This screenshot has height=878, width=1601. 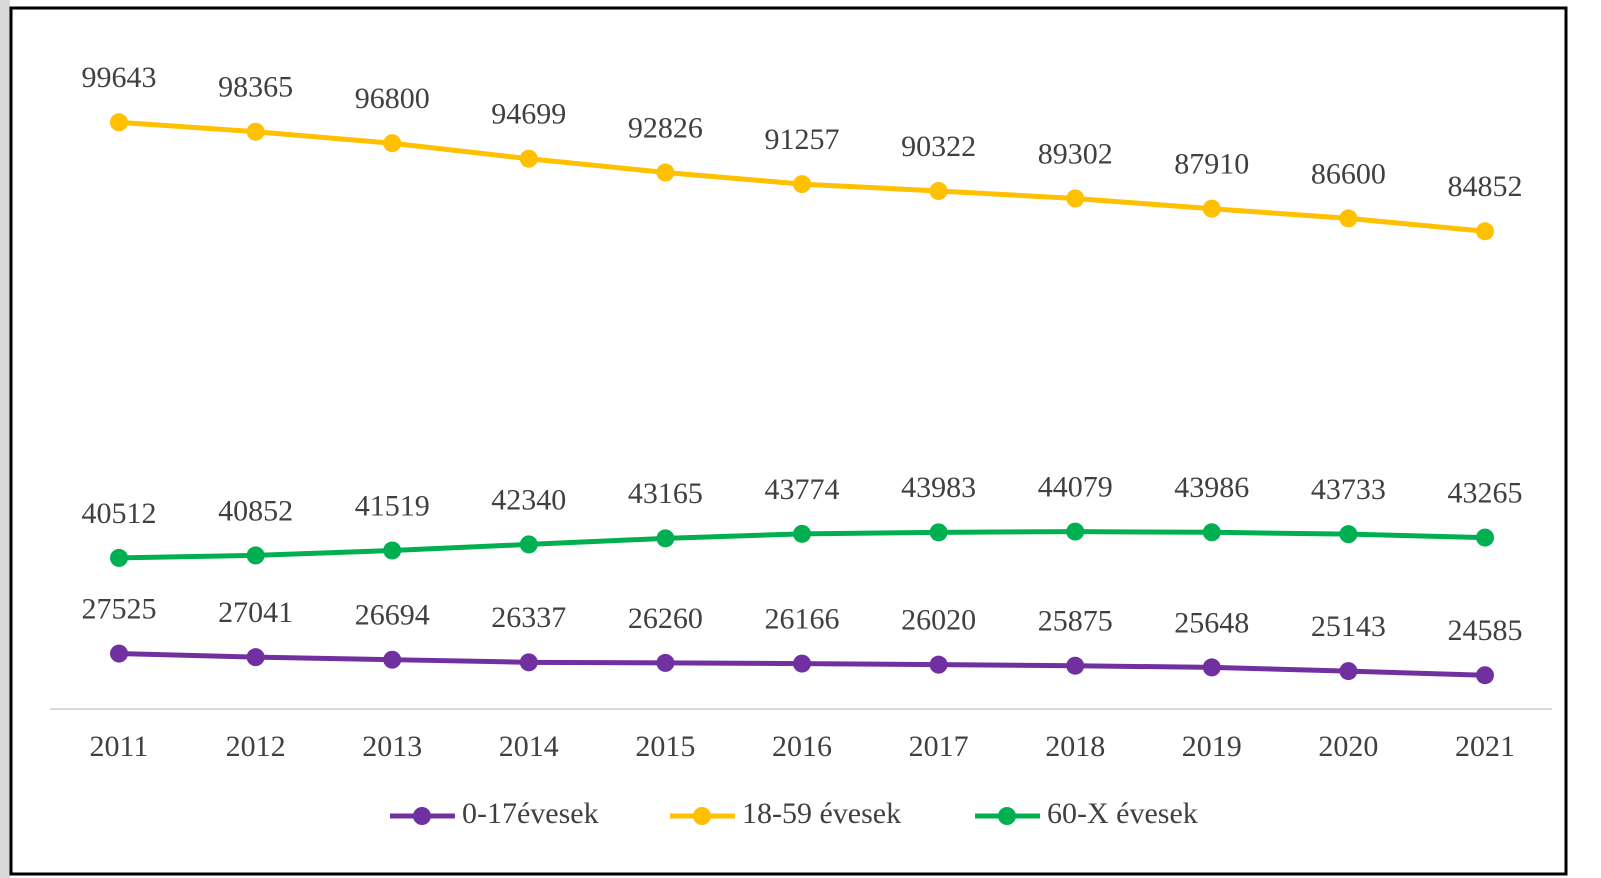 I want to click on data-label: 44079, so click(x=1075, y=487).